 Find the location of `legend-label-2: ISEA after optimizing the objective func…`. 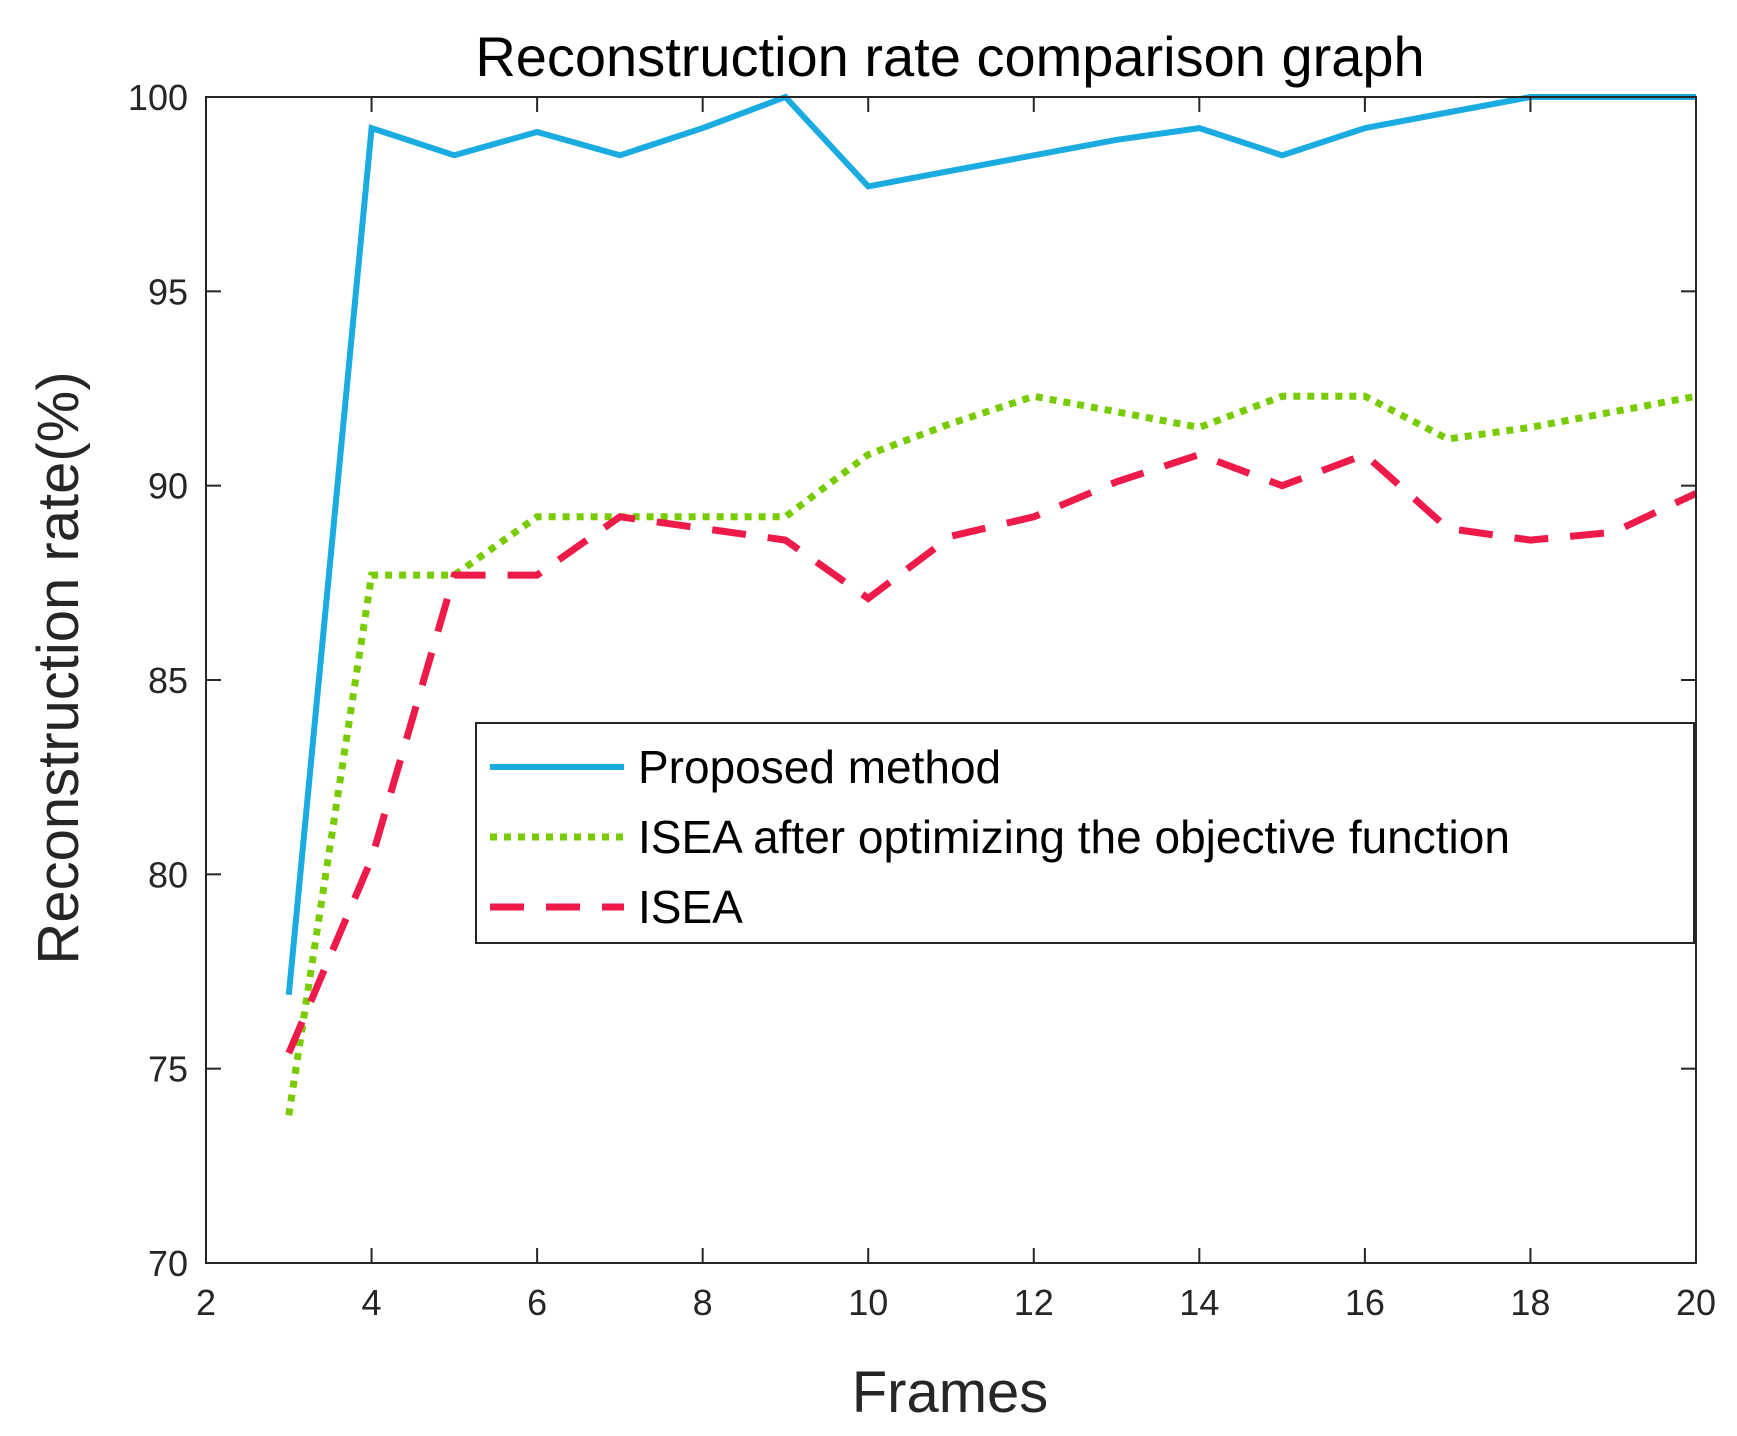

legend-label-2: ISEA after optimizing the objective func… is located at coordinates (1074, 837).